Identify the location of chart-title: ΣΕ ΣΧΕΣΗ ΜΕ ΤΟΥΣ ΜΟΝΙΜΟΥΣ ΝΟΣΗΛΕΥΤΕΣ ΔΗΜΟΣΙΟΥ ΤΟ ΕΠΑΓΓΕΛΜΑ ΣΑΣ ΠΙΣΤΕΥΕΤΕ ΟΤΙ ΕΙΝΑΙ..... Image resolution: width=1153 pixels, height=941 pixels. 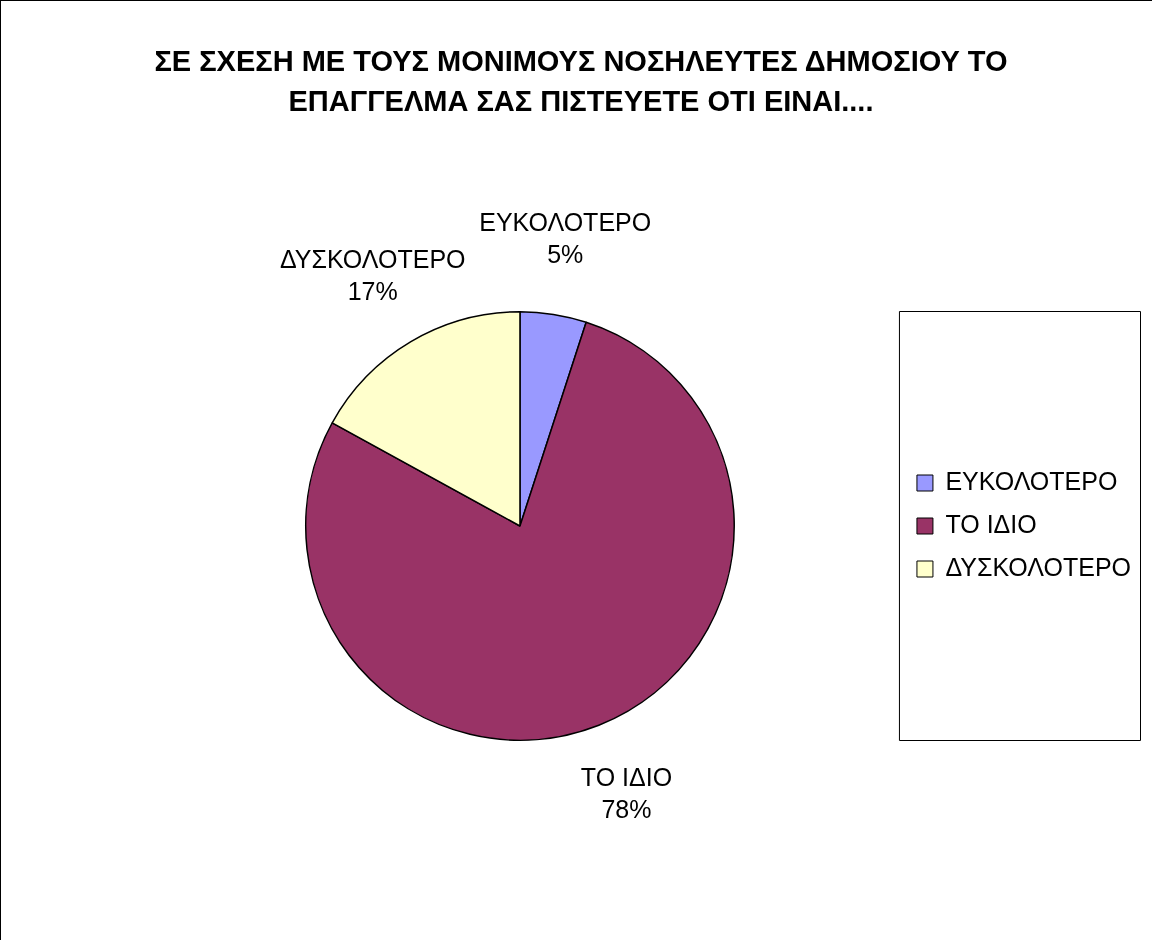
(581, 81).